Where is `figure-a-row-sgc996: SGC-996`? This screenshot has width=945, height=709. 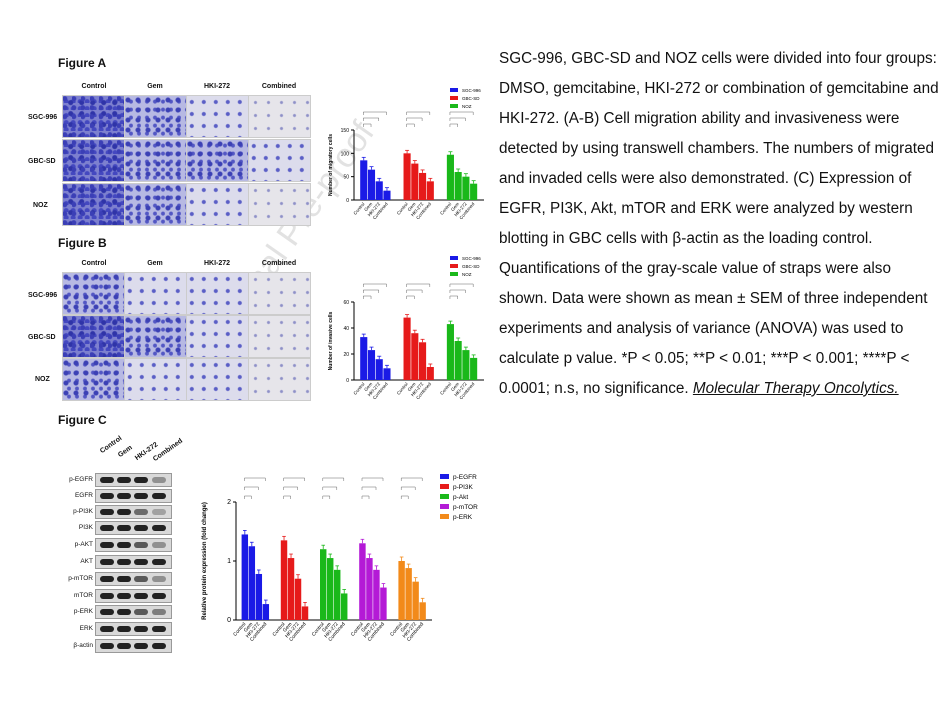 figure-a-row-sgc996: SGC-996 is located at coordinates (43, 117).